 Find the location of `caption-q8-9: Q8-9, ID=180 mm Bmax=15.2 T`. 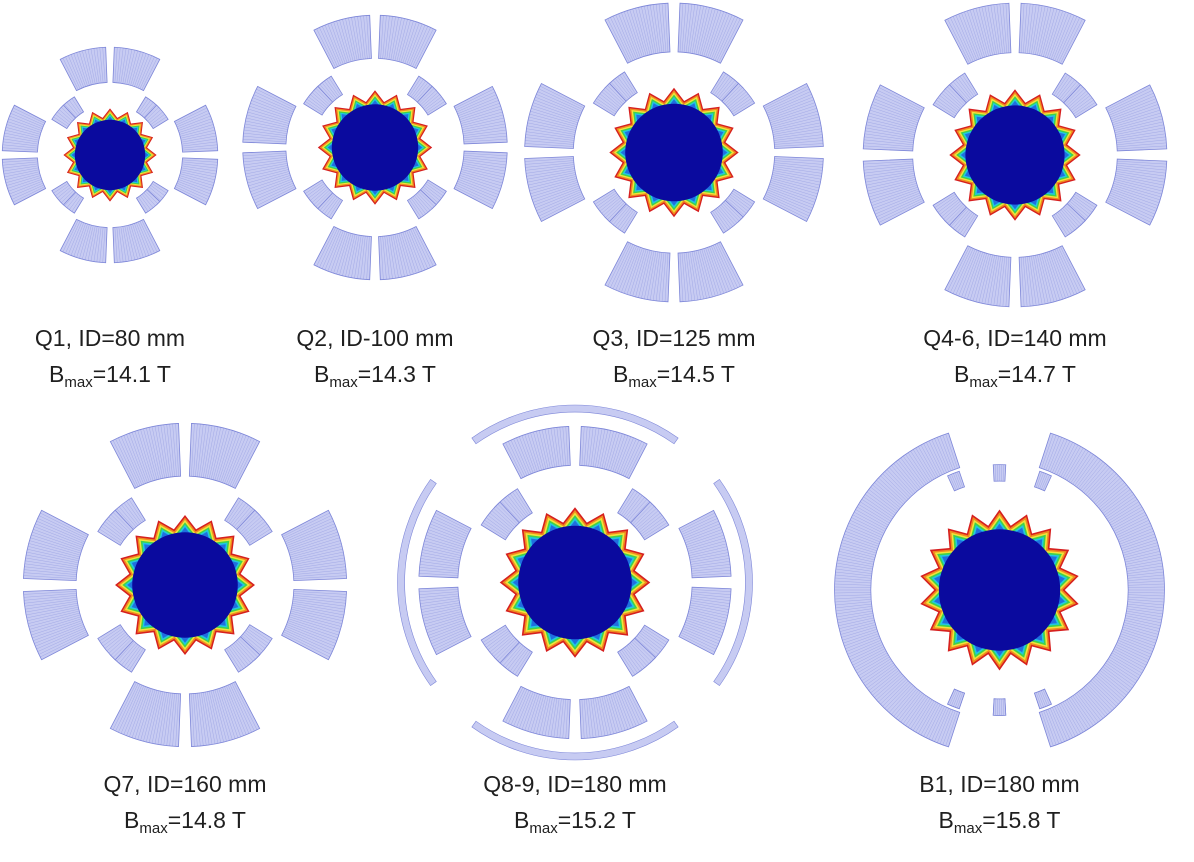

caption-q8-9: Q8-9, ID=180 mm Bmax=15.2 T is located at coordinates (575, 802).